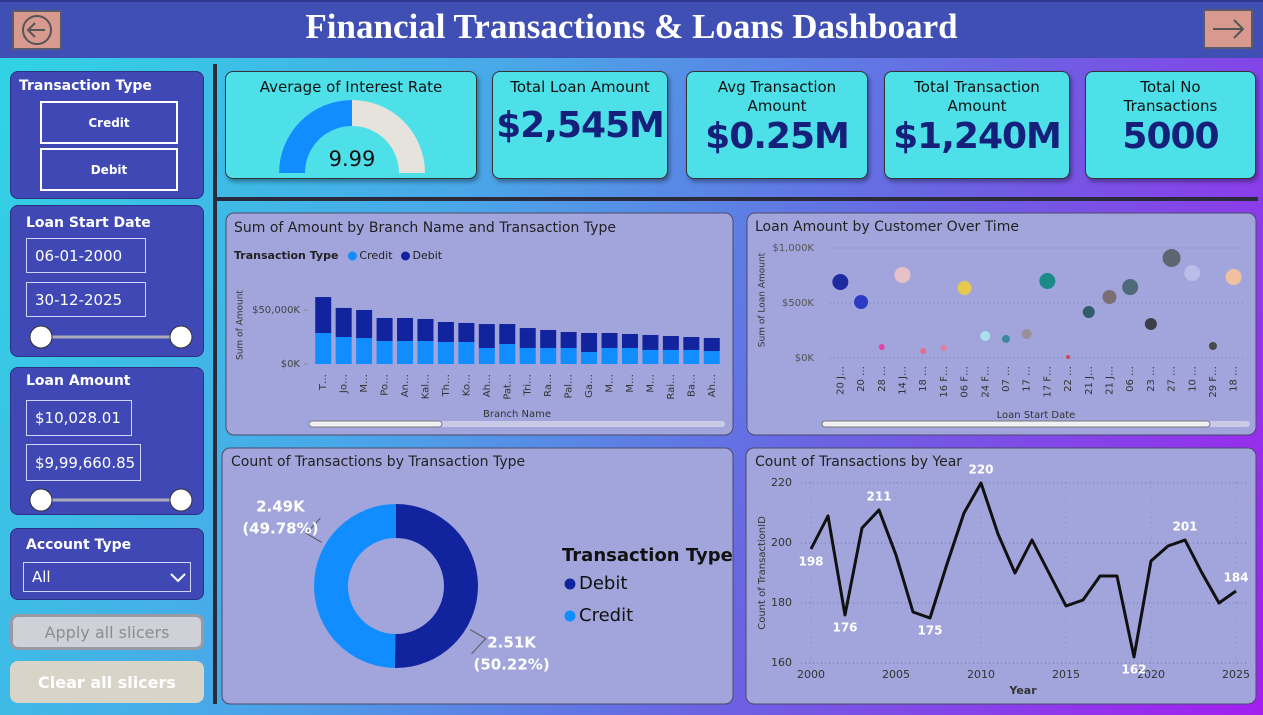 The width and height of the screenshot is (1263, 715). I want to click on y-tick-label: $50,000K, so click(276, 310).